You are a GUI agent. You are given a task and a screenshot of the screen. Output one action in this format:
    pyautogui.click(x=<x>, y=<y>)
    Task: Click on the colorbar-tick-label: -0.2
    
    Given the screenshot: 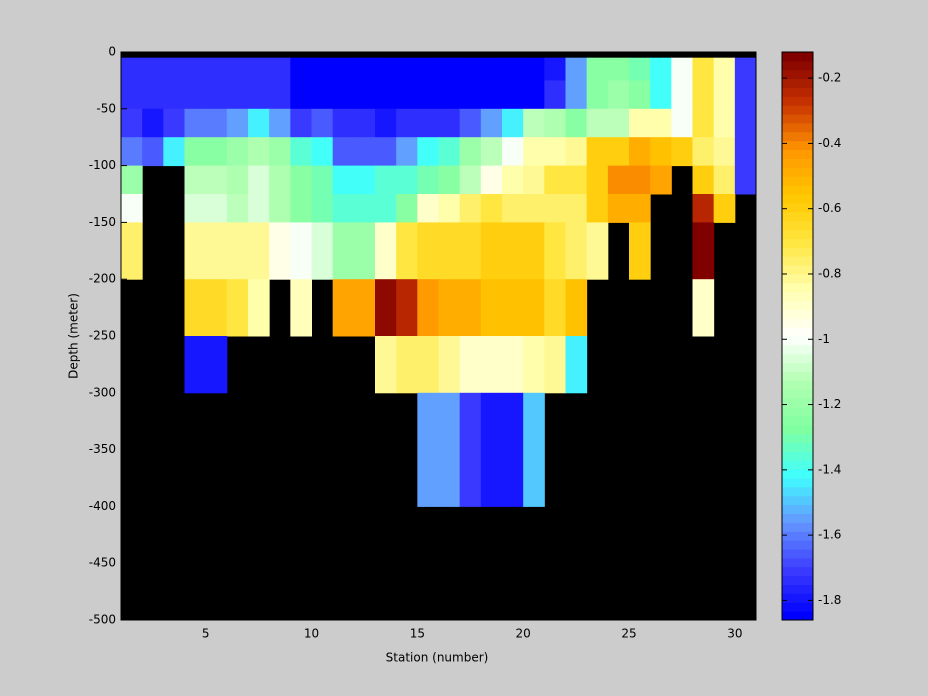 What is the action you would take?
    pyautogui.click(x=829, y=78)
    